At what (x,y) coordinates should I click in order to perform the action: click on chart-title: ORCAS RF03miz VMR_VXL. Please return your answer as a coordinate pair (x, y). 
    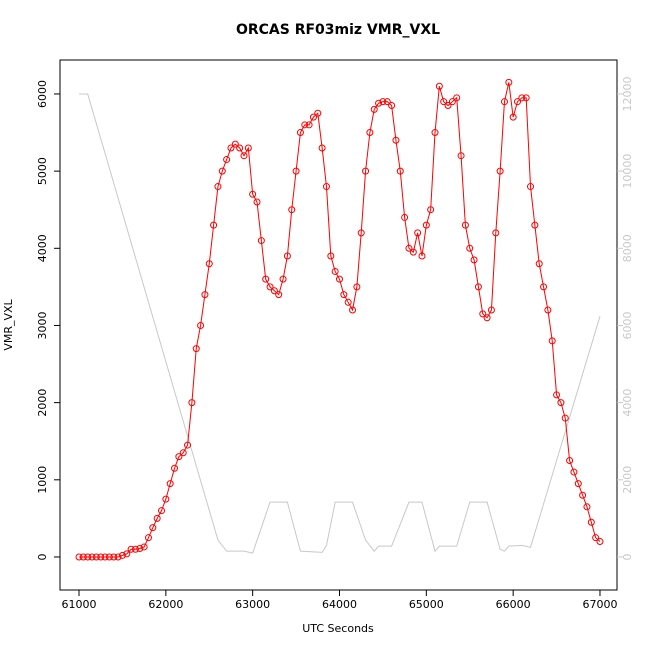
    Looking at the image, I should click on (338, 30).